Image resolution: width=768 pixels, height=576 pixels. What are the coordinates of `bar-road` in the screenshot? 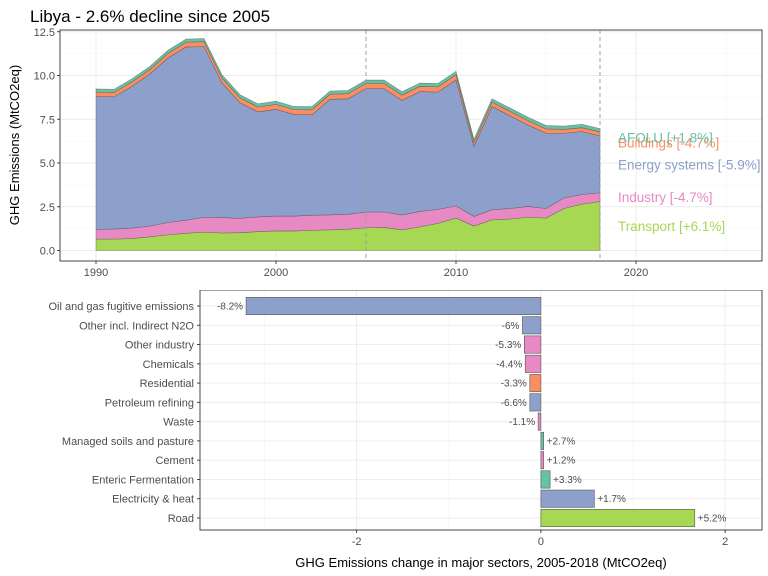 It's located at (618, 518).